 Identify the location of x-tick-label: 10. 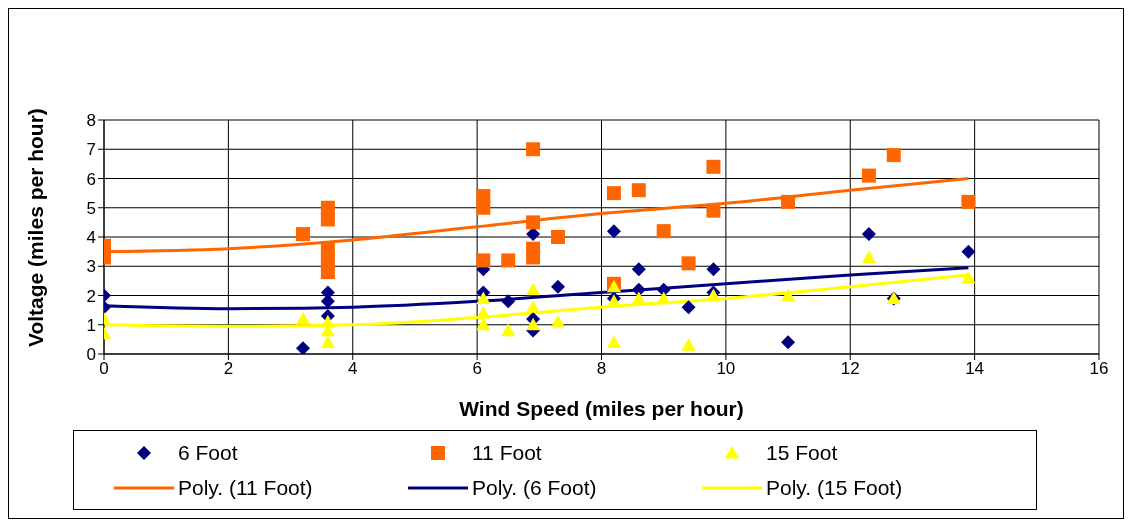
(726, 369).